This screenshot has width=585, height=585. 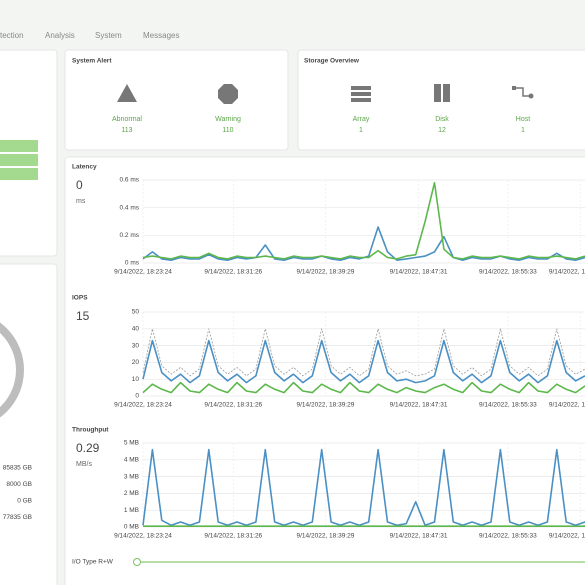 What do you see at coordinates (332, 61) in the screenshot?
I see `card-title: Storage Overview` at bounding box center [332, 61].